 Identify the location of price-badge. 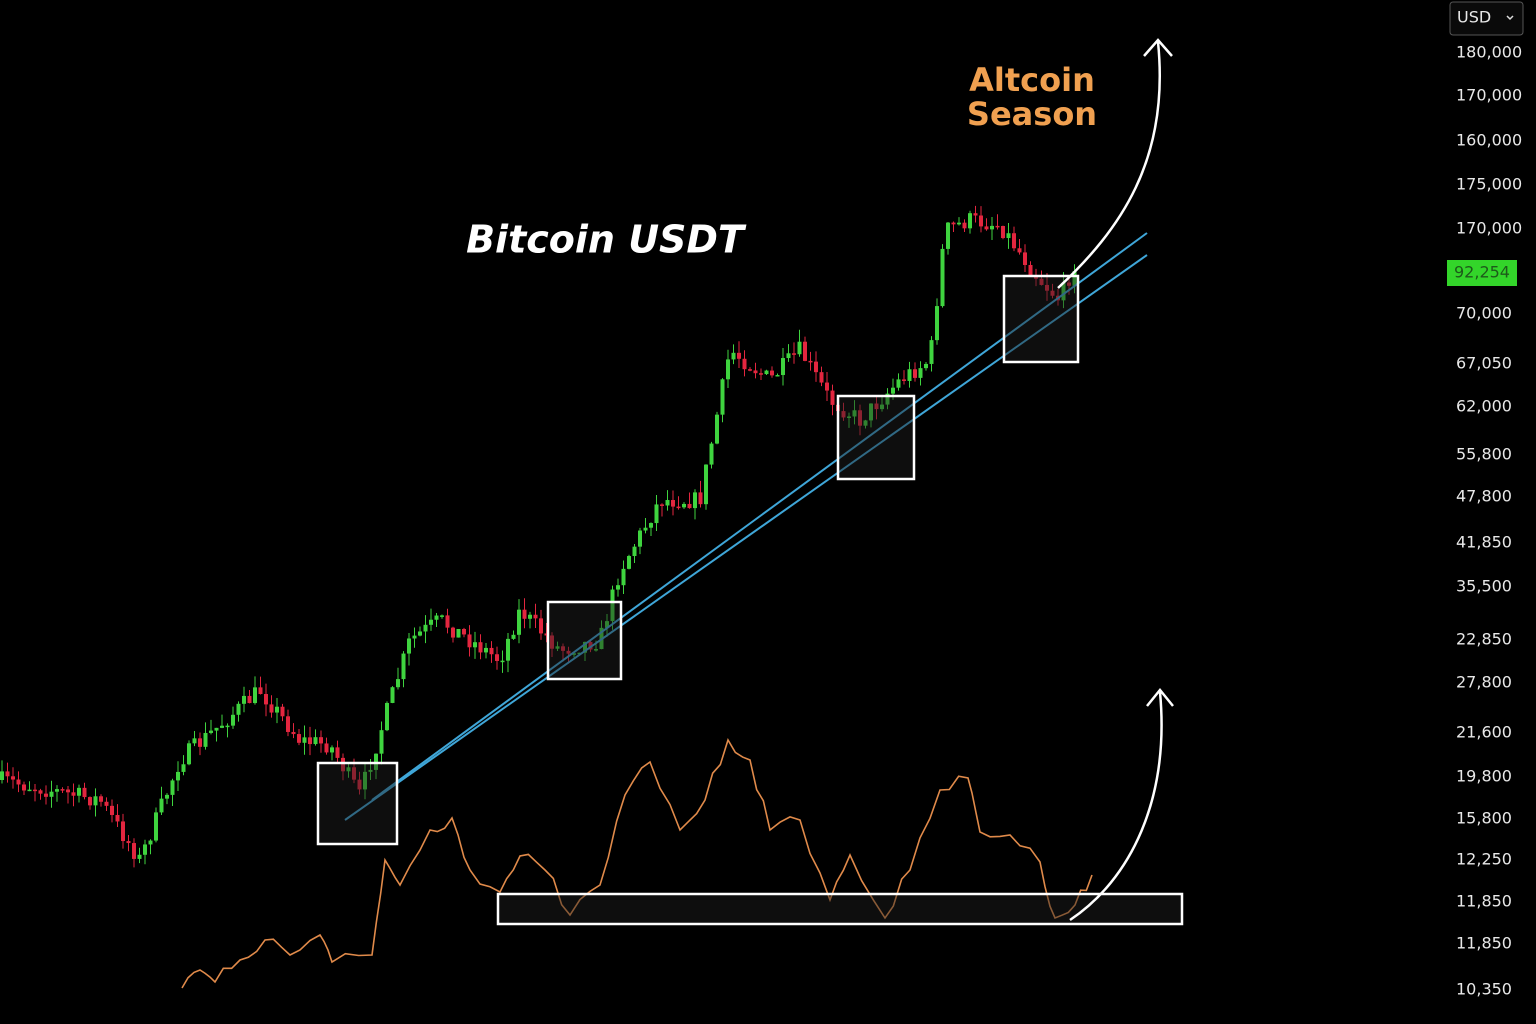
(1482, 273).